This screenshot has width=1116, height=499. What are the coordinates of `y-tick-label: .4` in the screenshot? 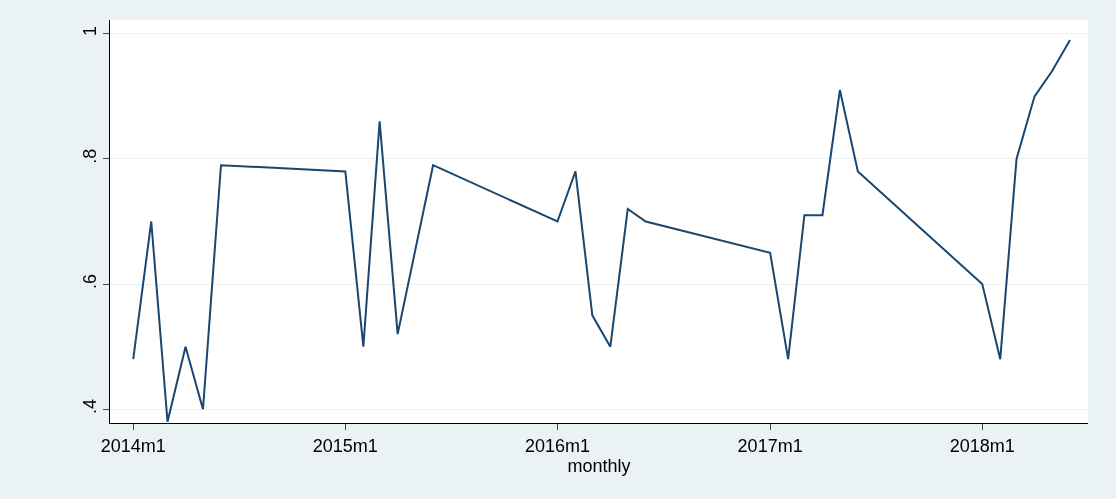 It's located at (89, 407).